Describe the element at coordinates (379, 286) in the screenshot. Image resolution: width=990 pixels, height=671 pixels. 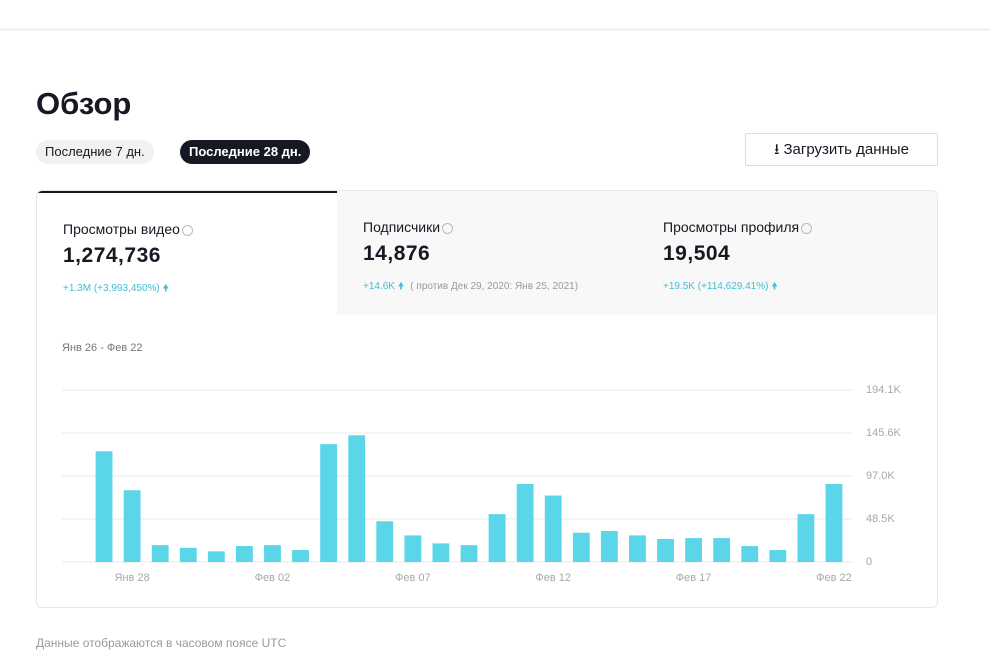
I see `metric-change: +14.6K` at that location.